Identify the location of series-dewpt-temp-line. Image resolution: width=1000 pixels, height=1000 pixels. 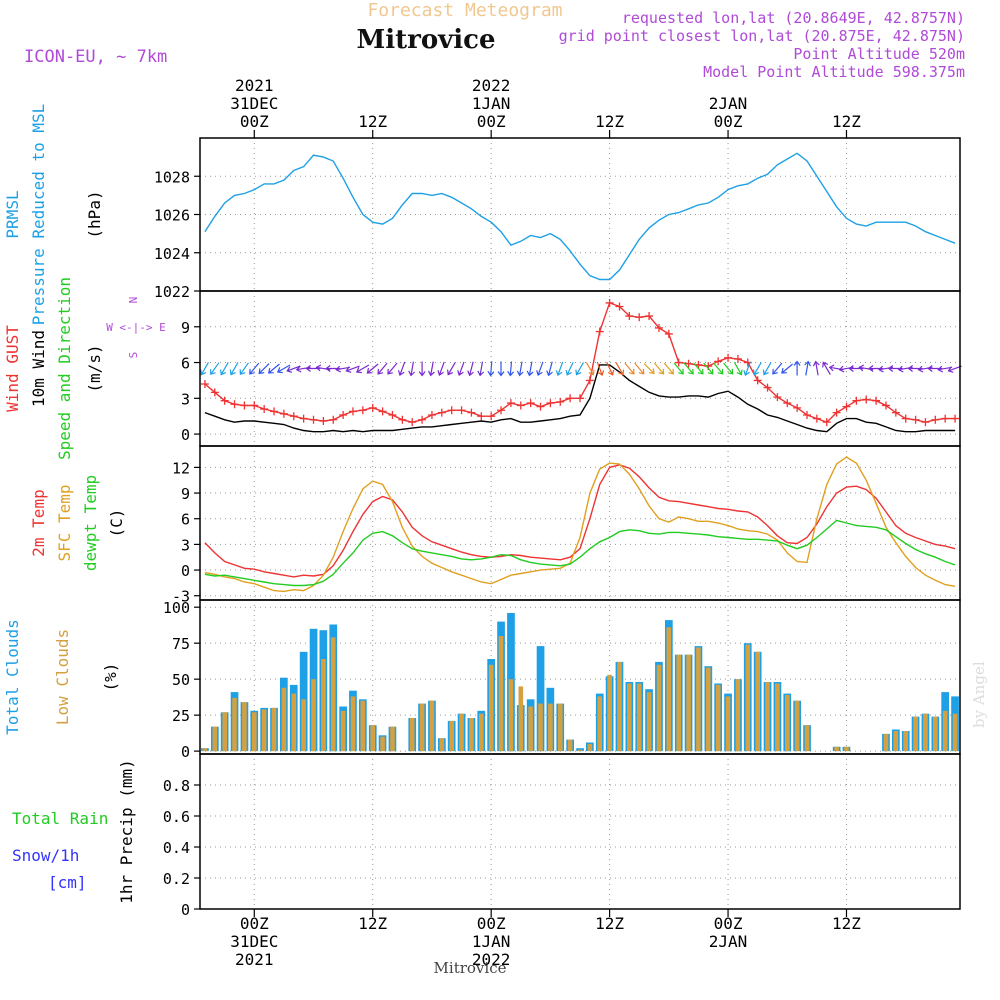
(580, 553).